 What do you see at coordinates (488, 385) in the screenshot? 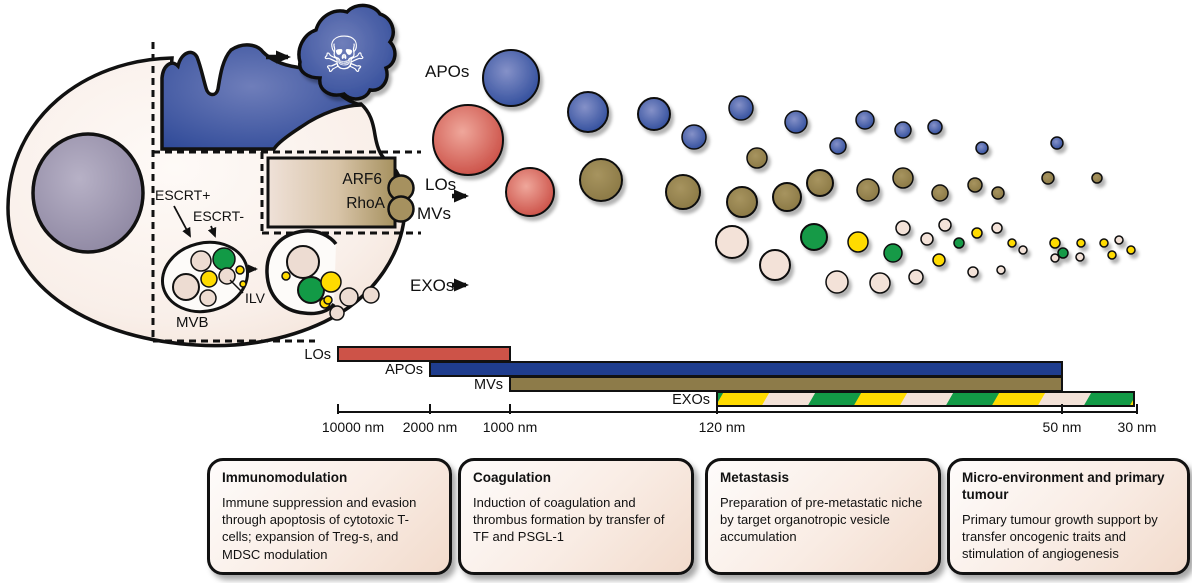
I see `scale-bar-label-mvs: MVs` at bounding box center [488, 385].